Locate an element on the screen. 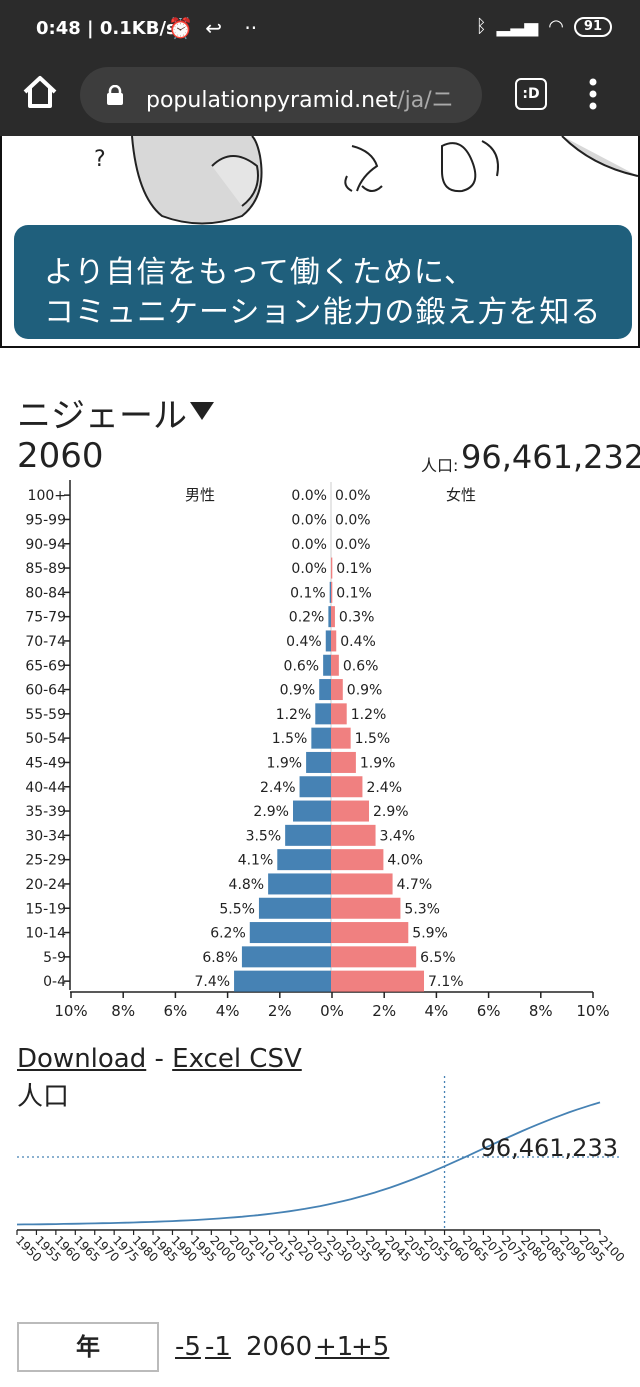 This screenshot has height=1387, width=640. male-value-label: 4.1% is located at coordinates (256, 861).